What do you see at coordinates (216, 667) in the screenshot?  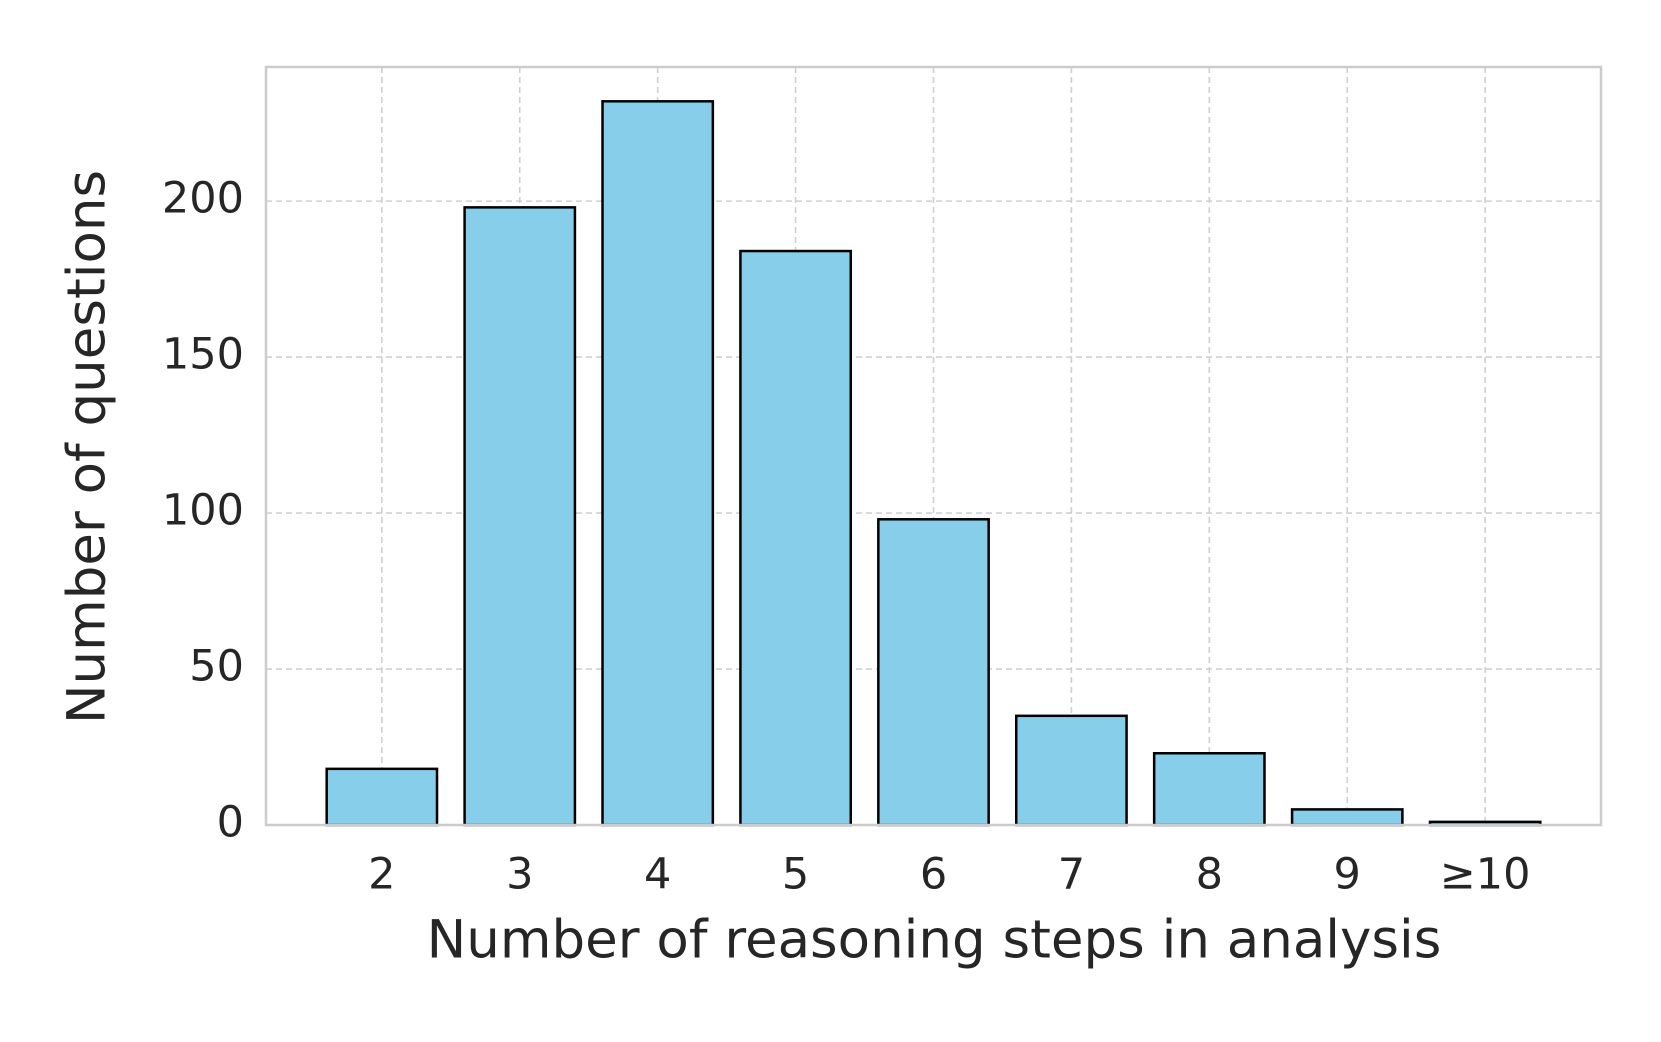 I see `y-tick-label: 50` at bounding box center [216, 667].